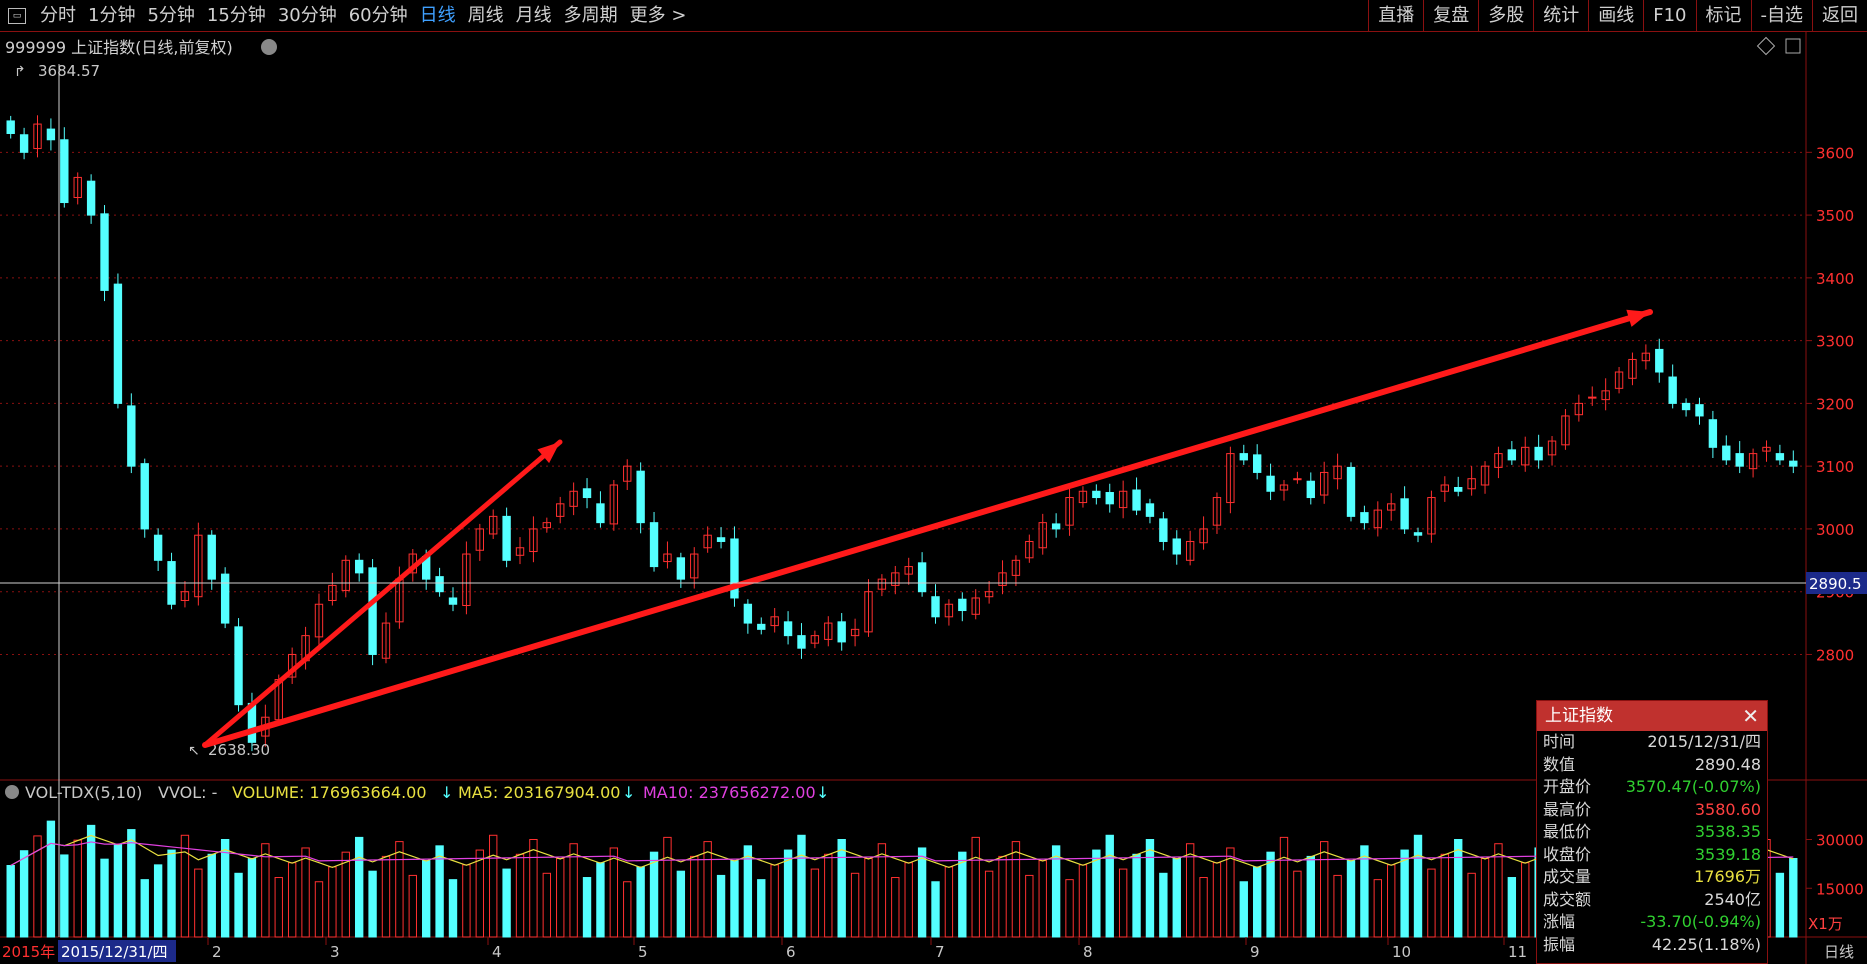  Describe the element at coordinates (171, 15) in the screenshot. I see `period-tab-2: 5分钟` at that location.